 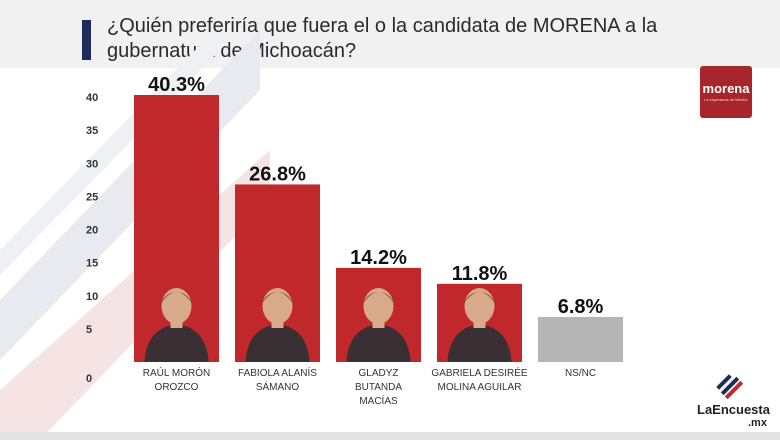 I want to click on y-tick-label: 20, so click(x=92, y=231).